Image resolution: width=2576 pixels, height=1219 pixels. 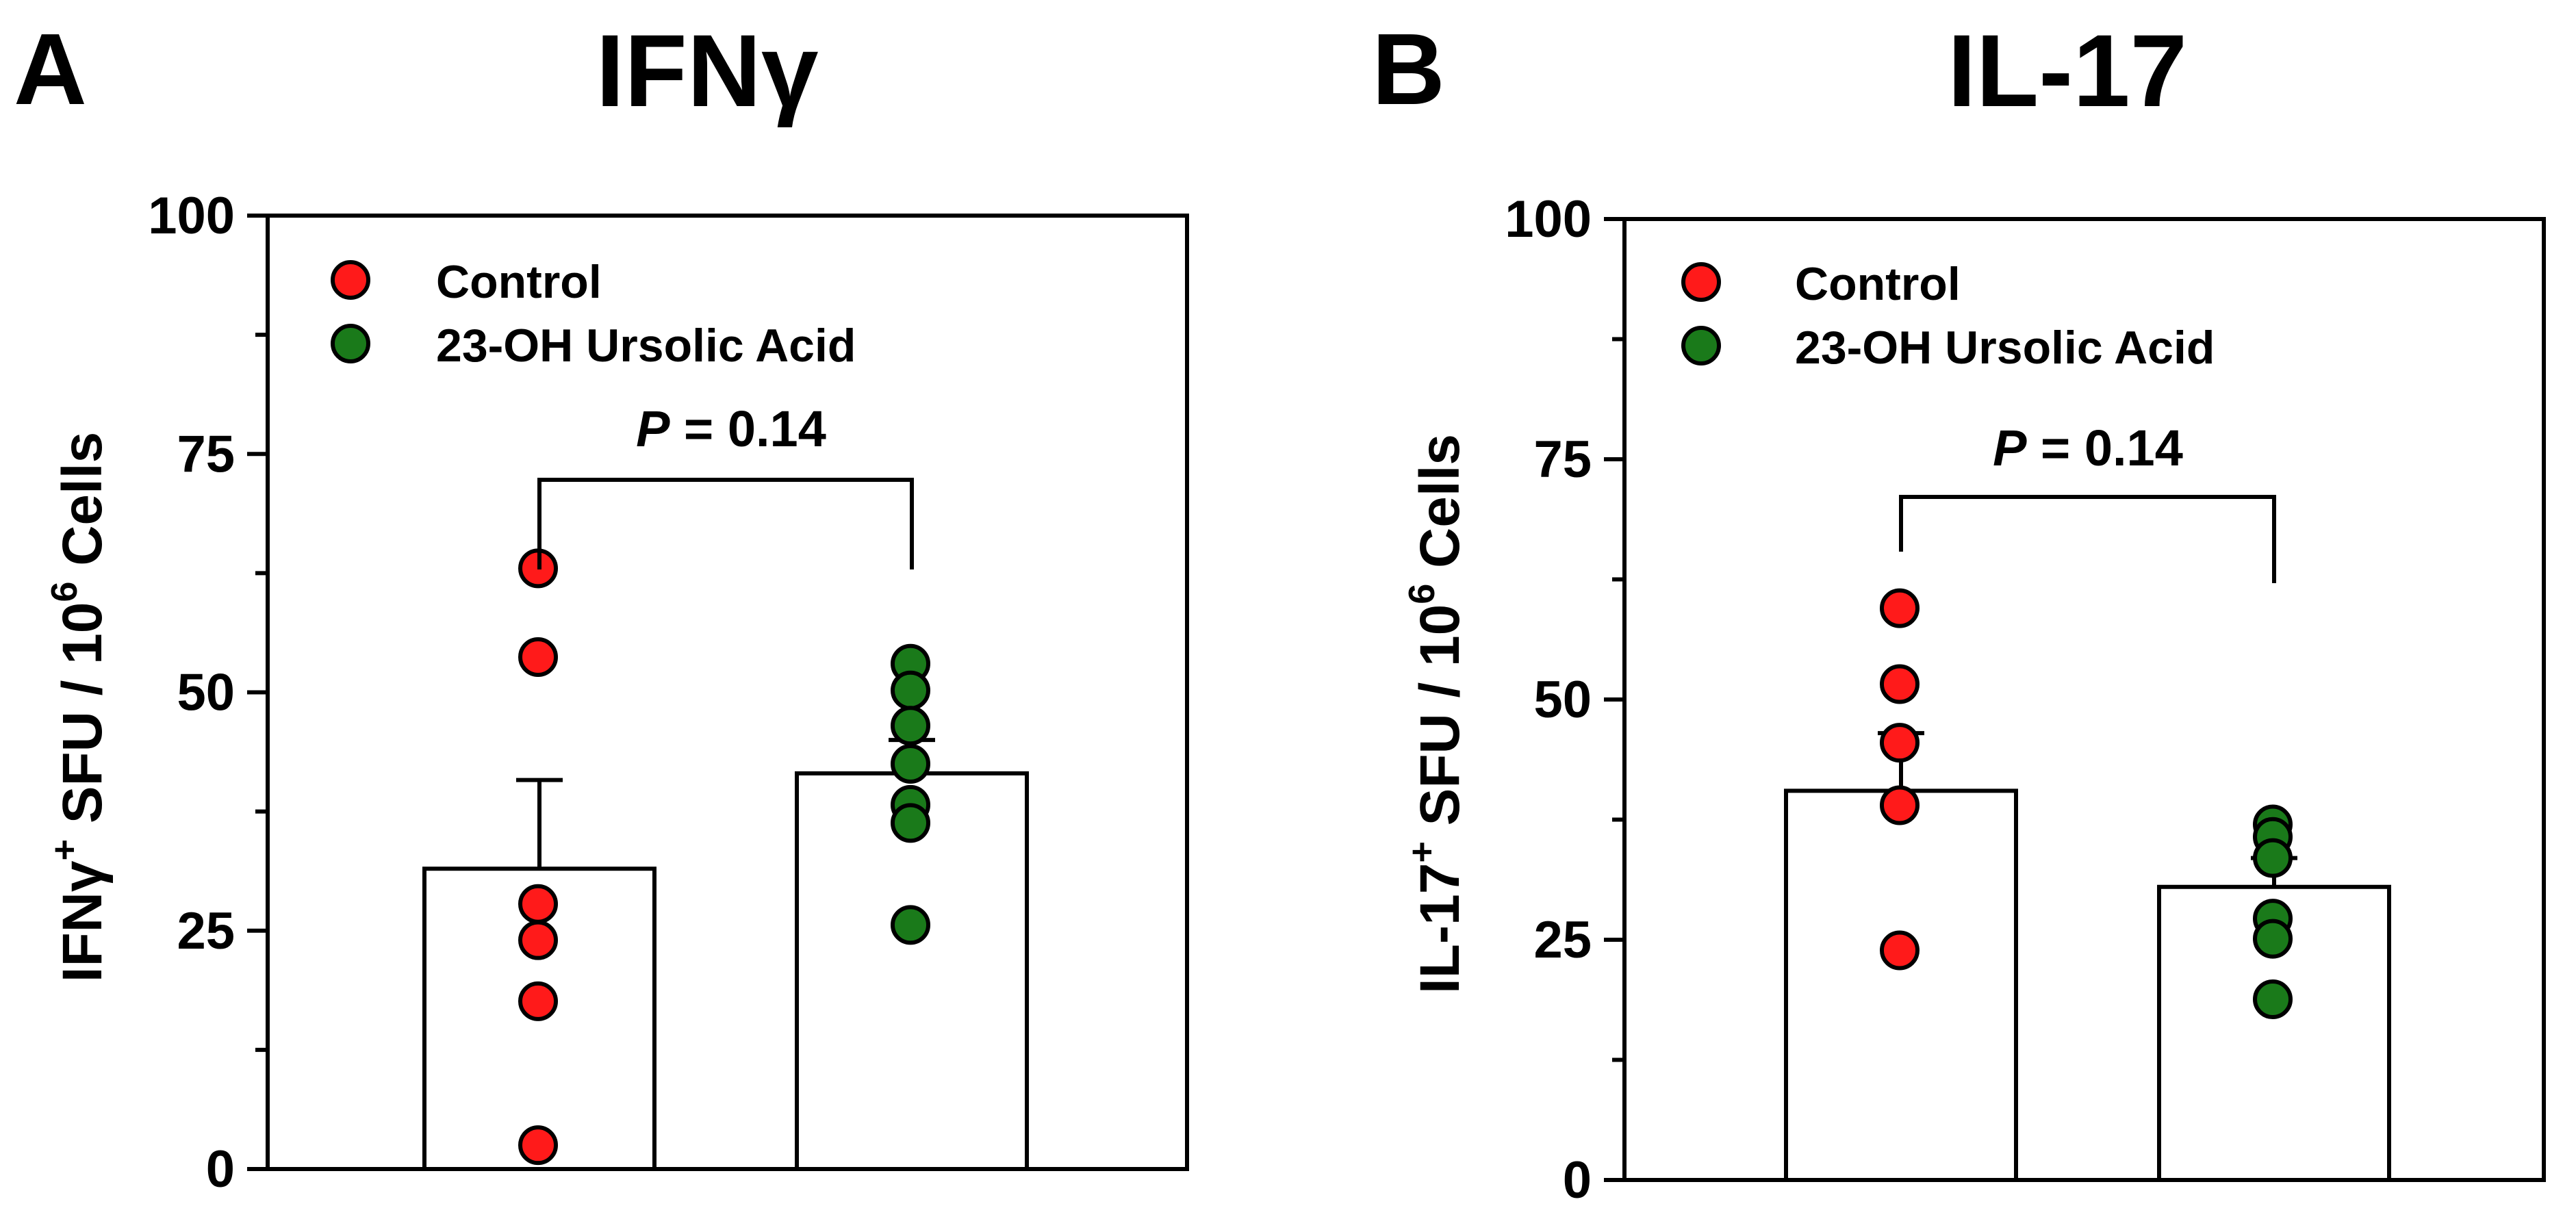 What do you see at coordinates (1878, 284) in the screenshot?
I see `panel-b-legend-control-label: Control` at bounding box center [1878, 284].